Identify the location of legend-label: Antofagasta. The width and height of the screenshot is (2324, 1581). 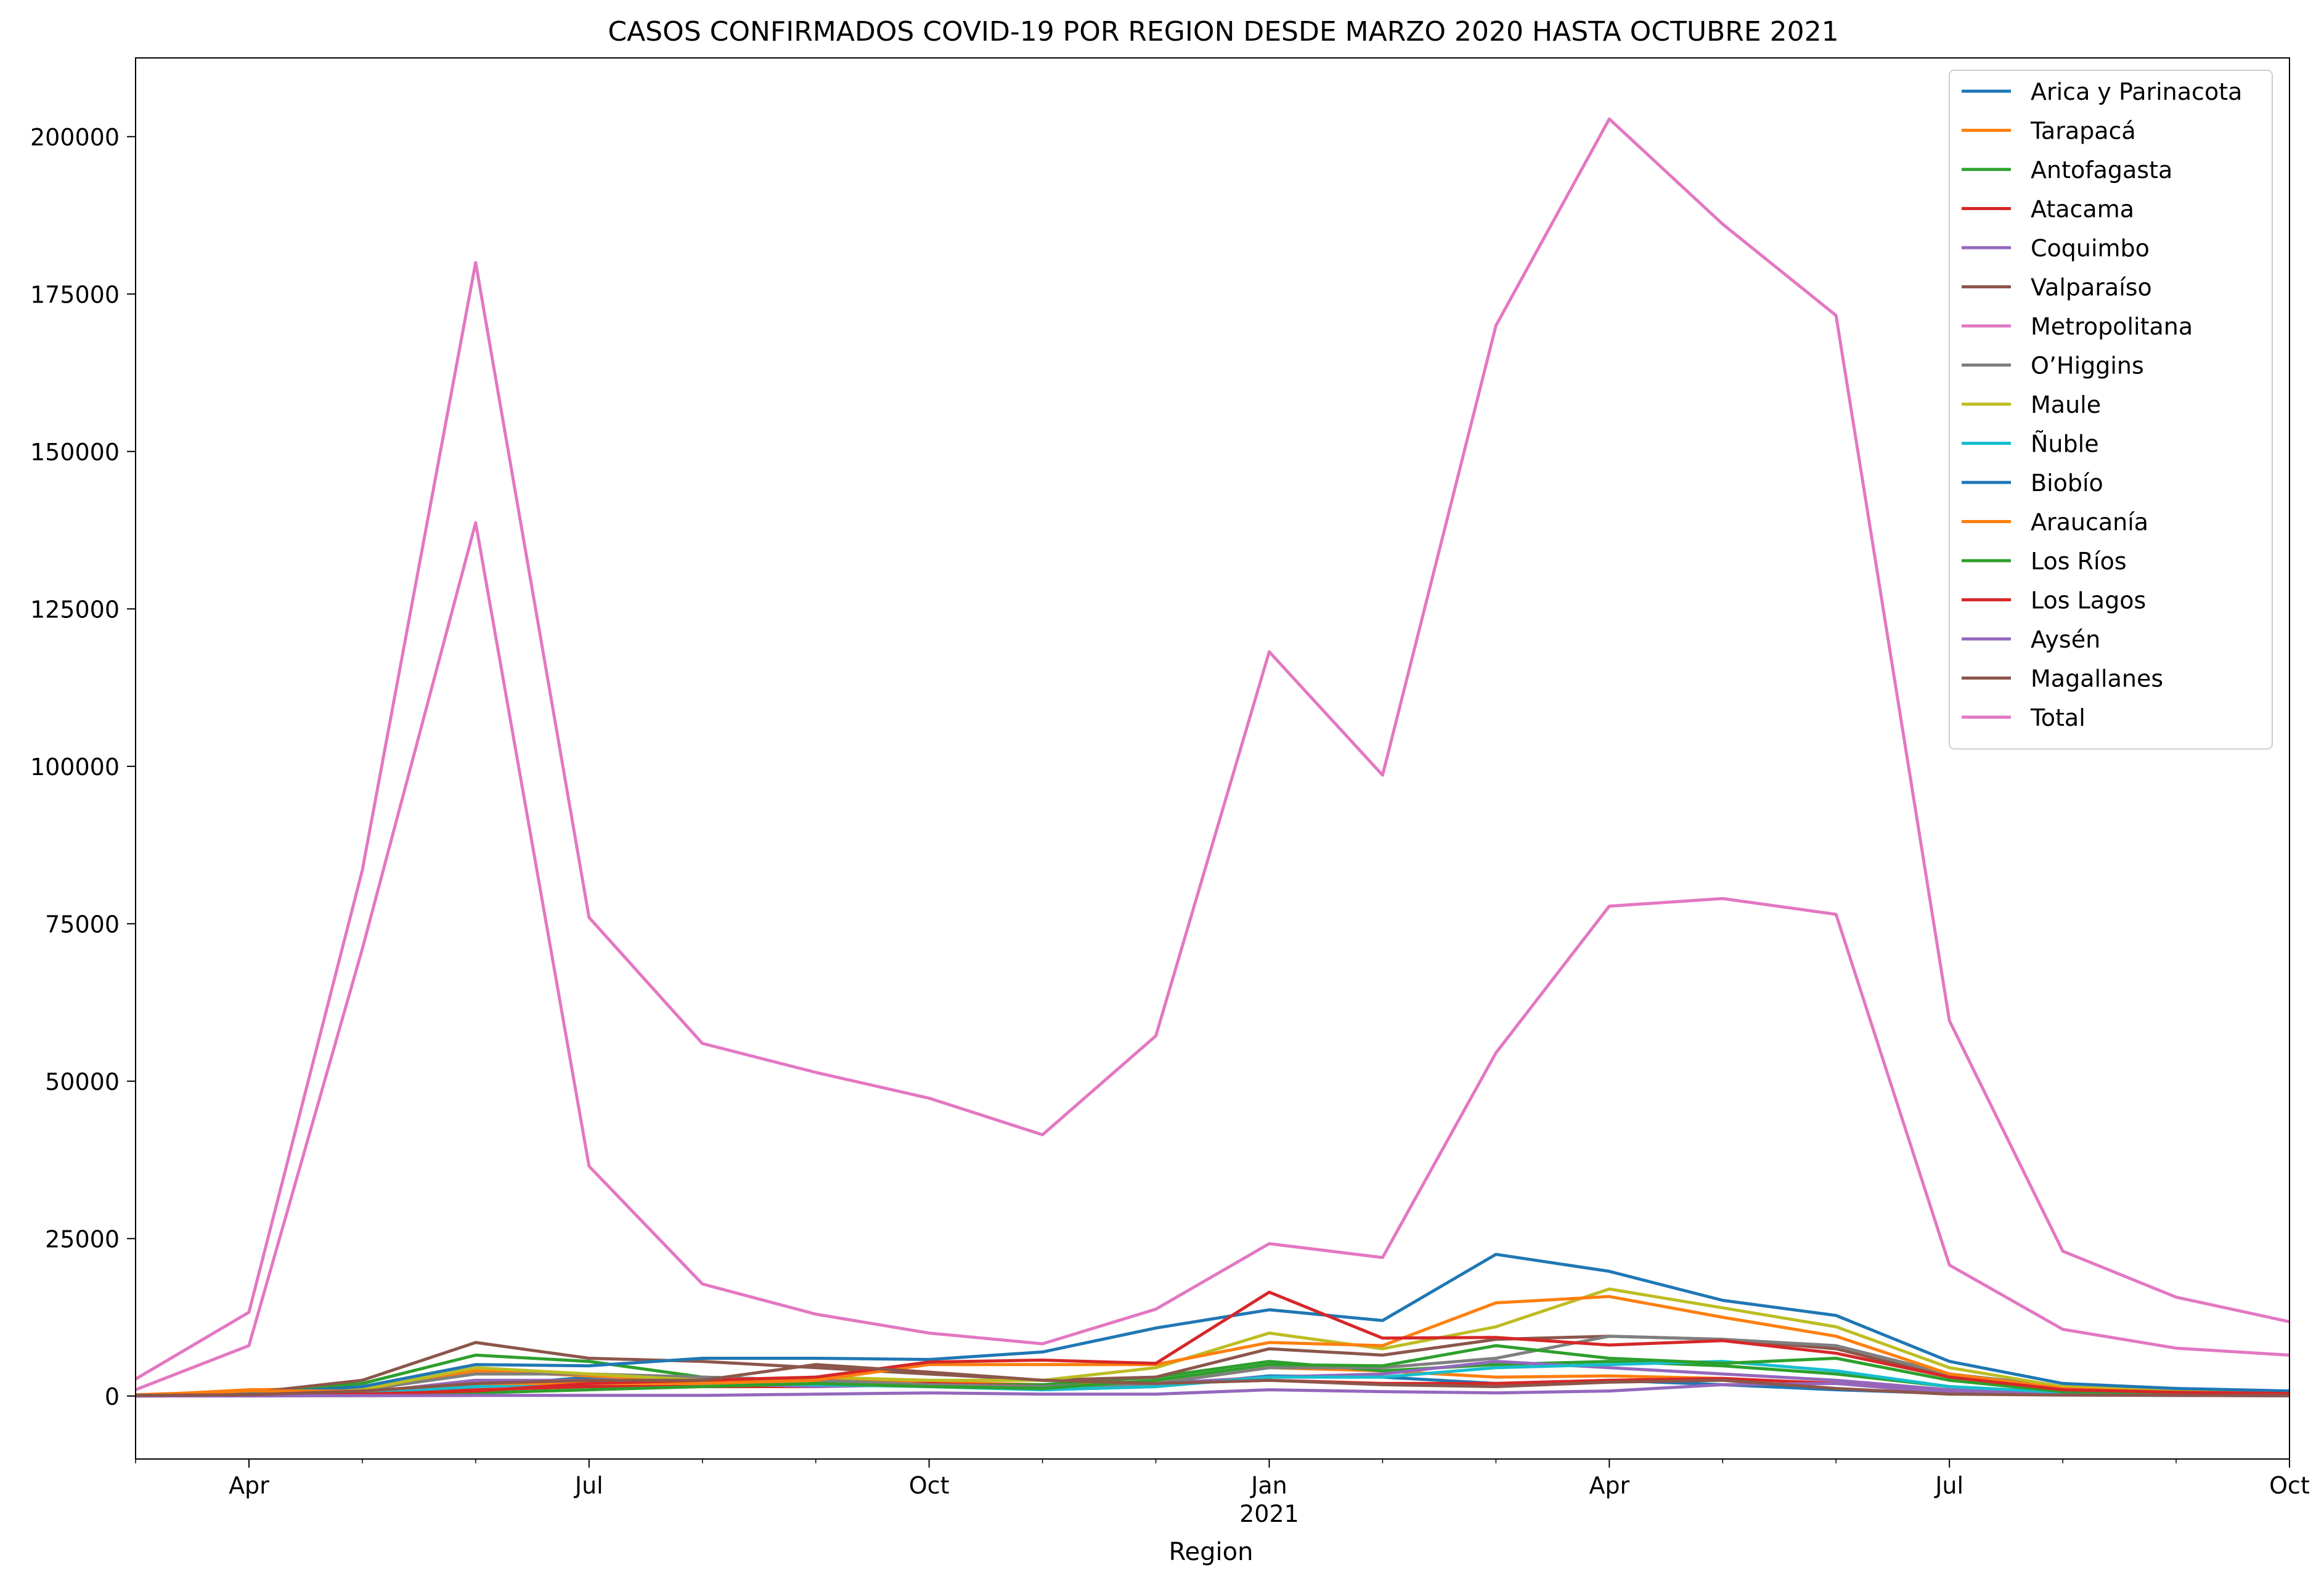
(2101, 170).